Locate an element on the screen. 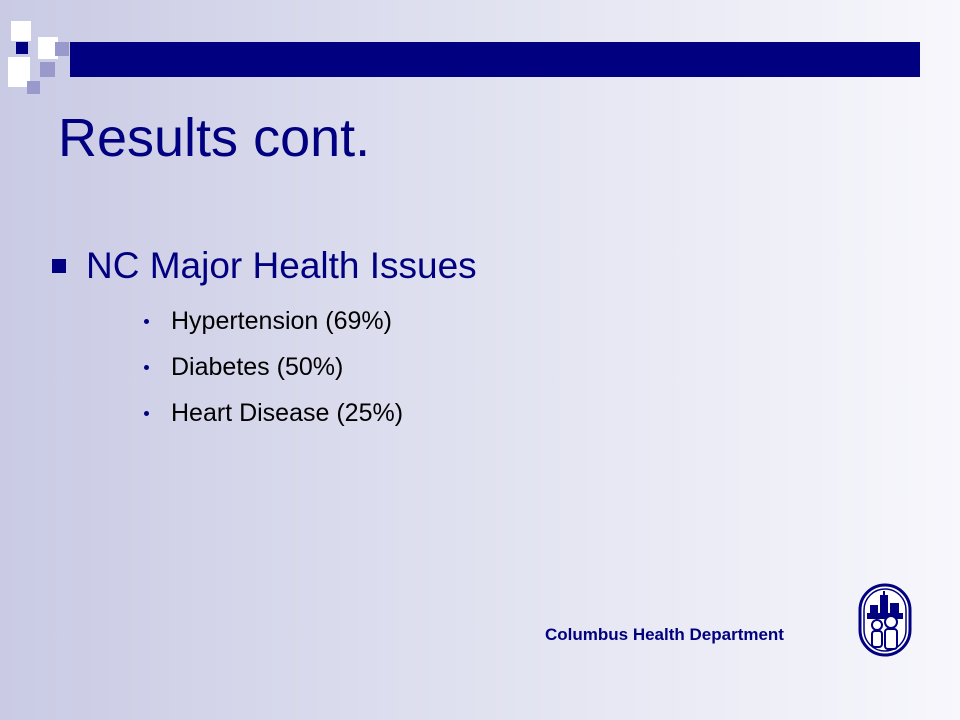 The image size is (960, 720). sub-bullet-hypertension: Hypertension (69%) is located at coordinates (273, 321).